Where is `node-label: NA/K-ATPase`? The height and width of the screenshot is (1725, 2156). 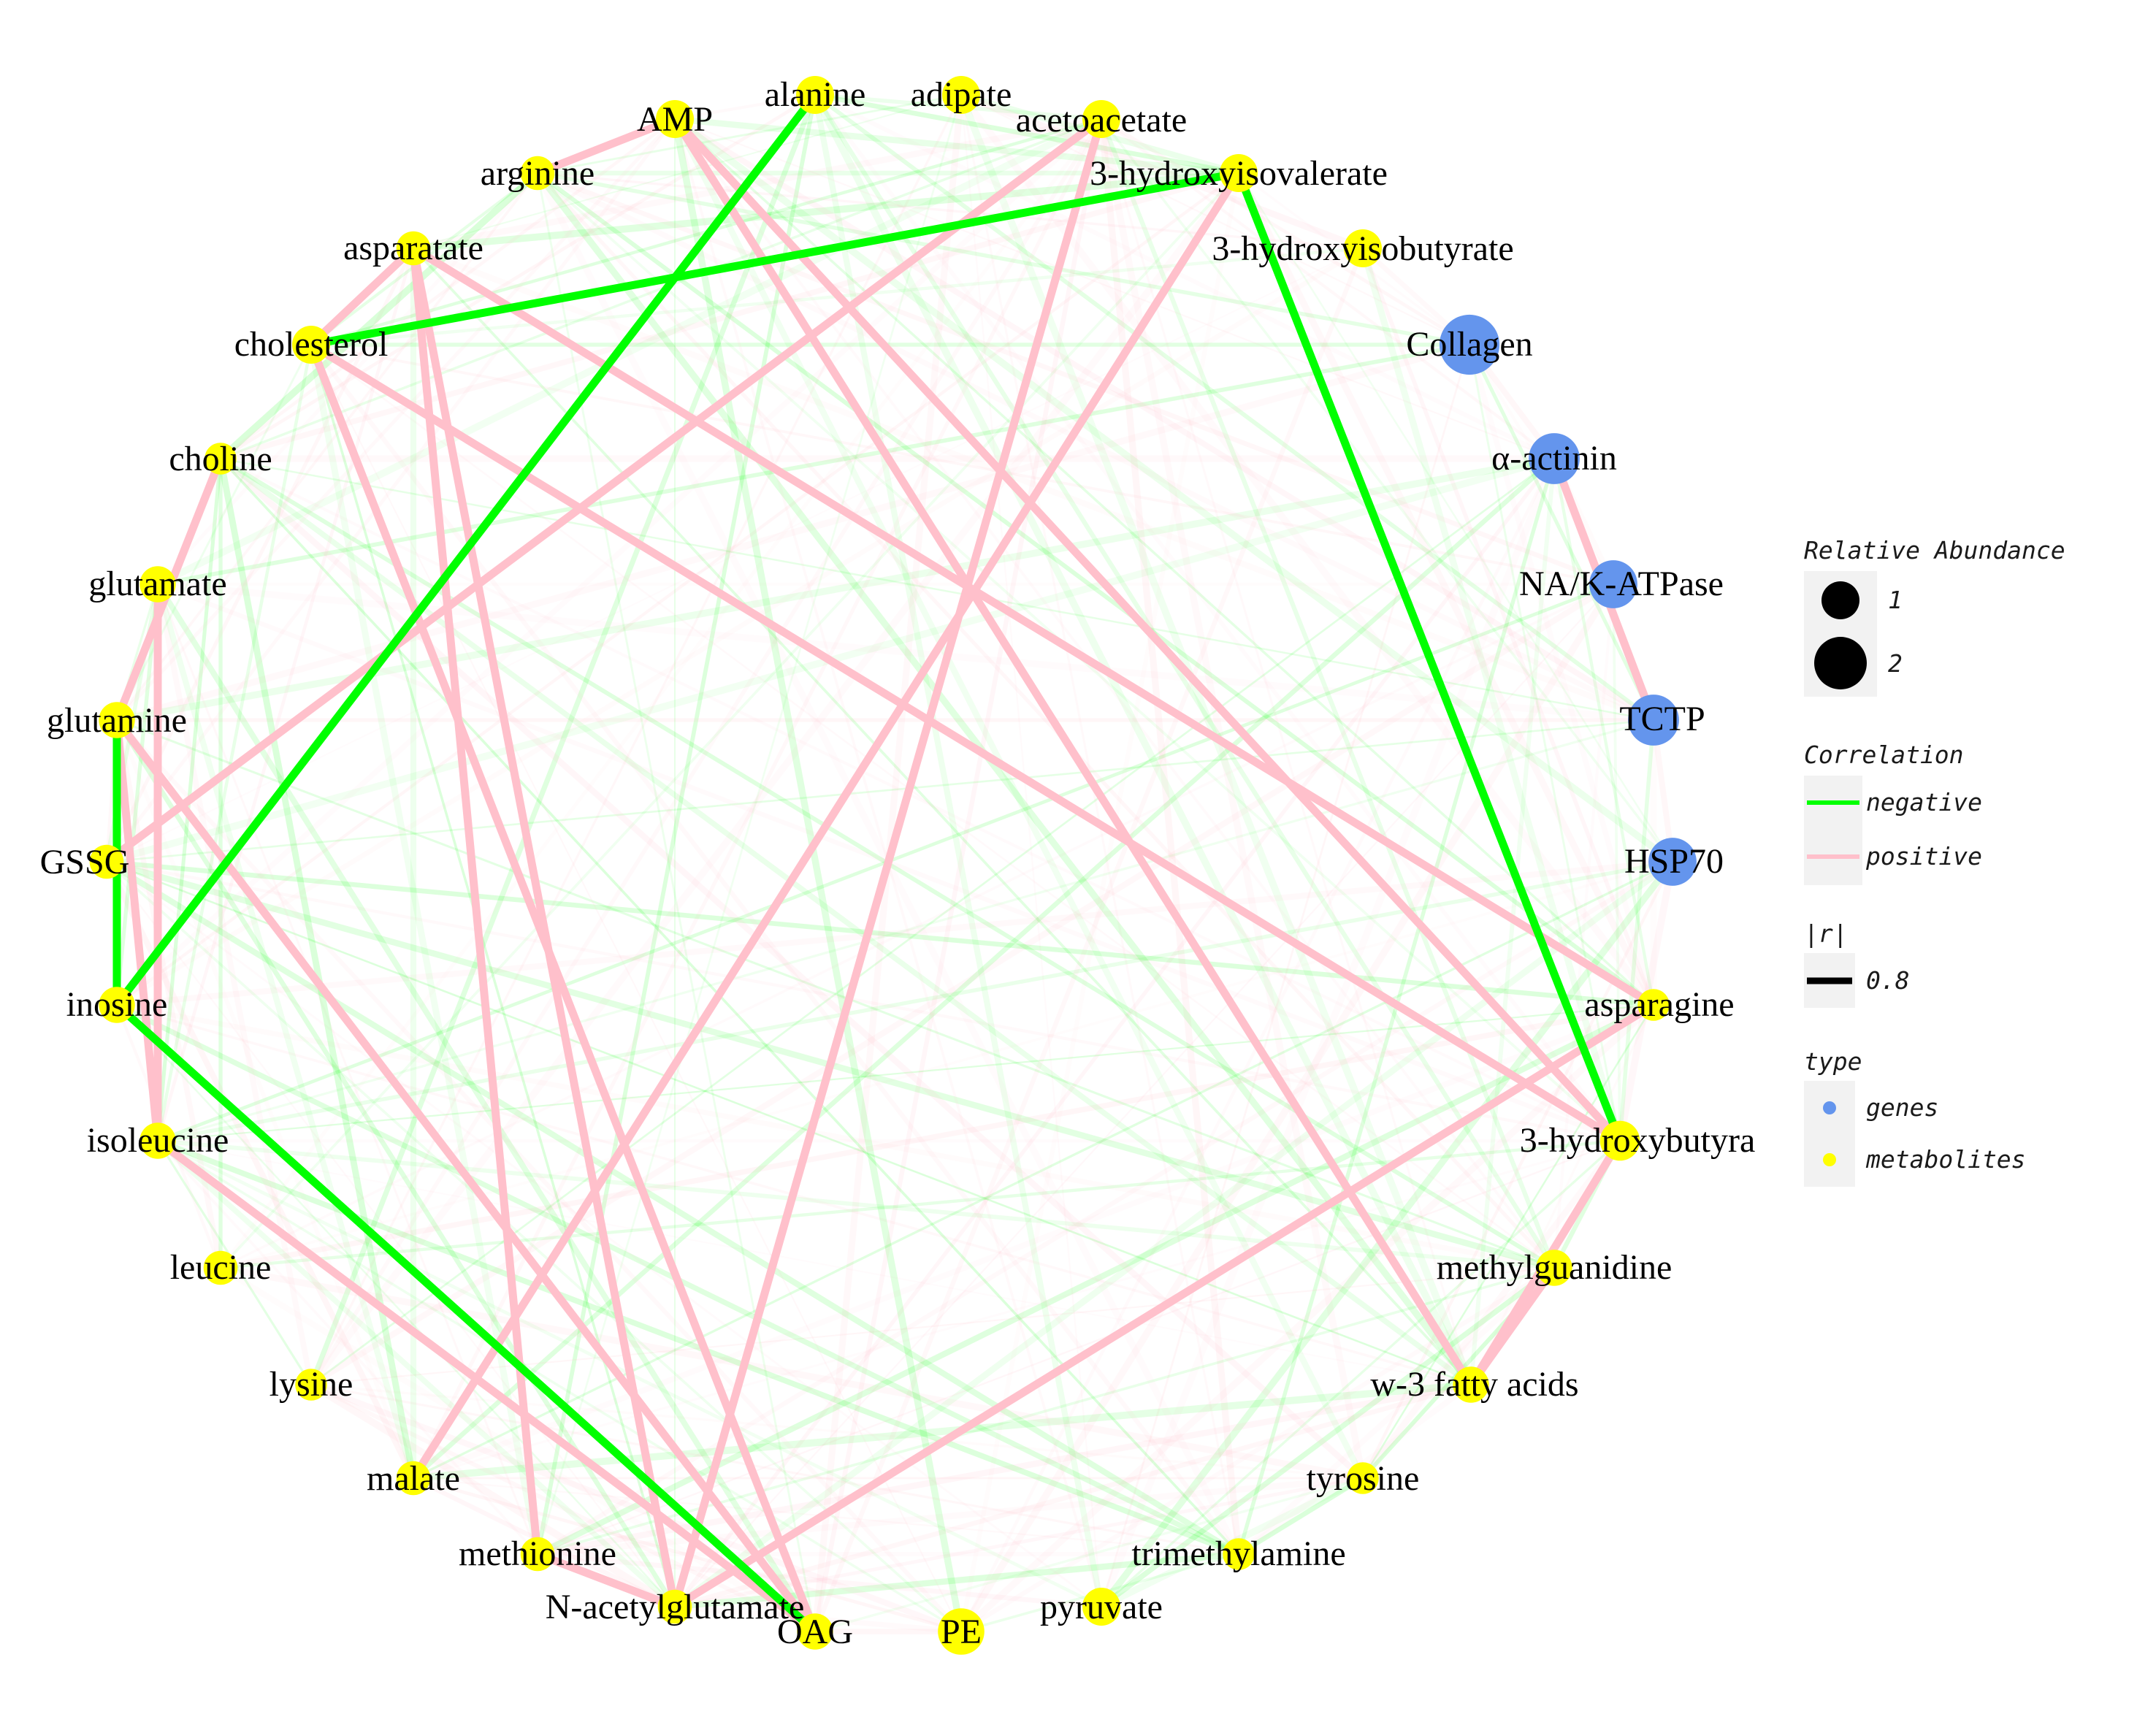 node-label: NA/K-ATPase is located at coordinates (1622, 584).